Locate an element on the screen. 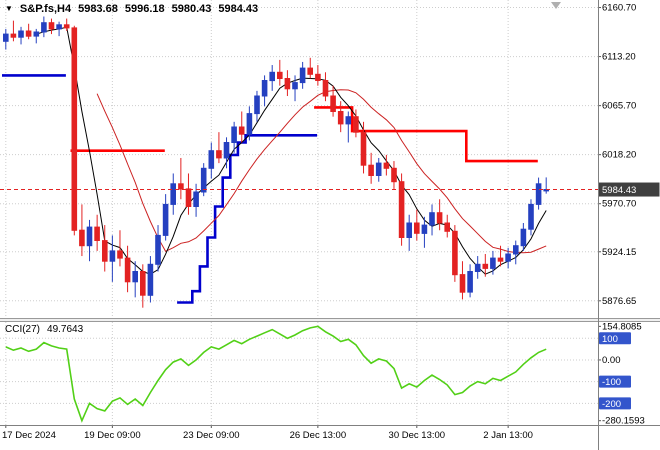 This screenshot has width=660, height=450. chart-shift-marker-icon is located at coordinates (556, 5).